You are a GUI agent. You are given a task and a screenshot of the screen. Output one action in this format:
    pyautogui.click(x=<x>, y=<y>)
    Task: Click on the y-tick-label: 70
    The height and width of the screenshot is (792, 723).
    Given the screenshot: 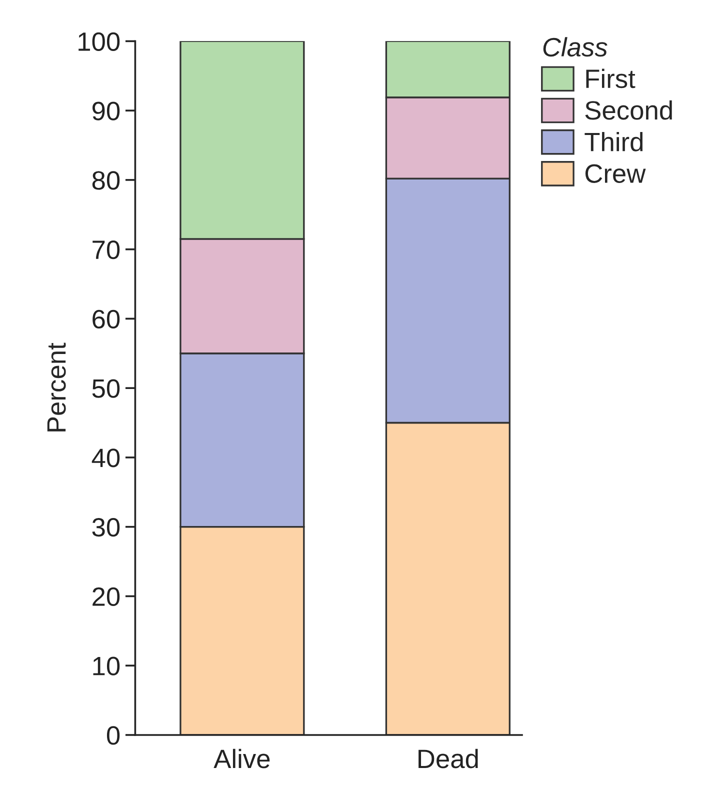 What is the action you would take?
    pyautogui.click(x=106, y=250)
    